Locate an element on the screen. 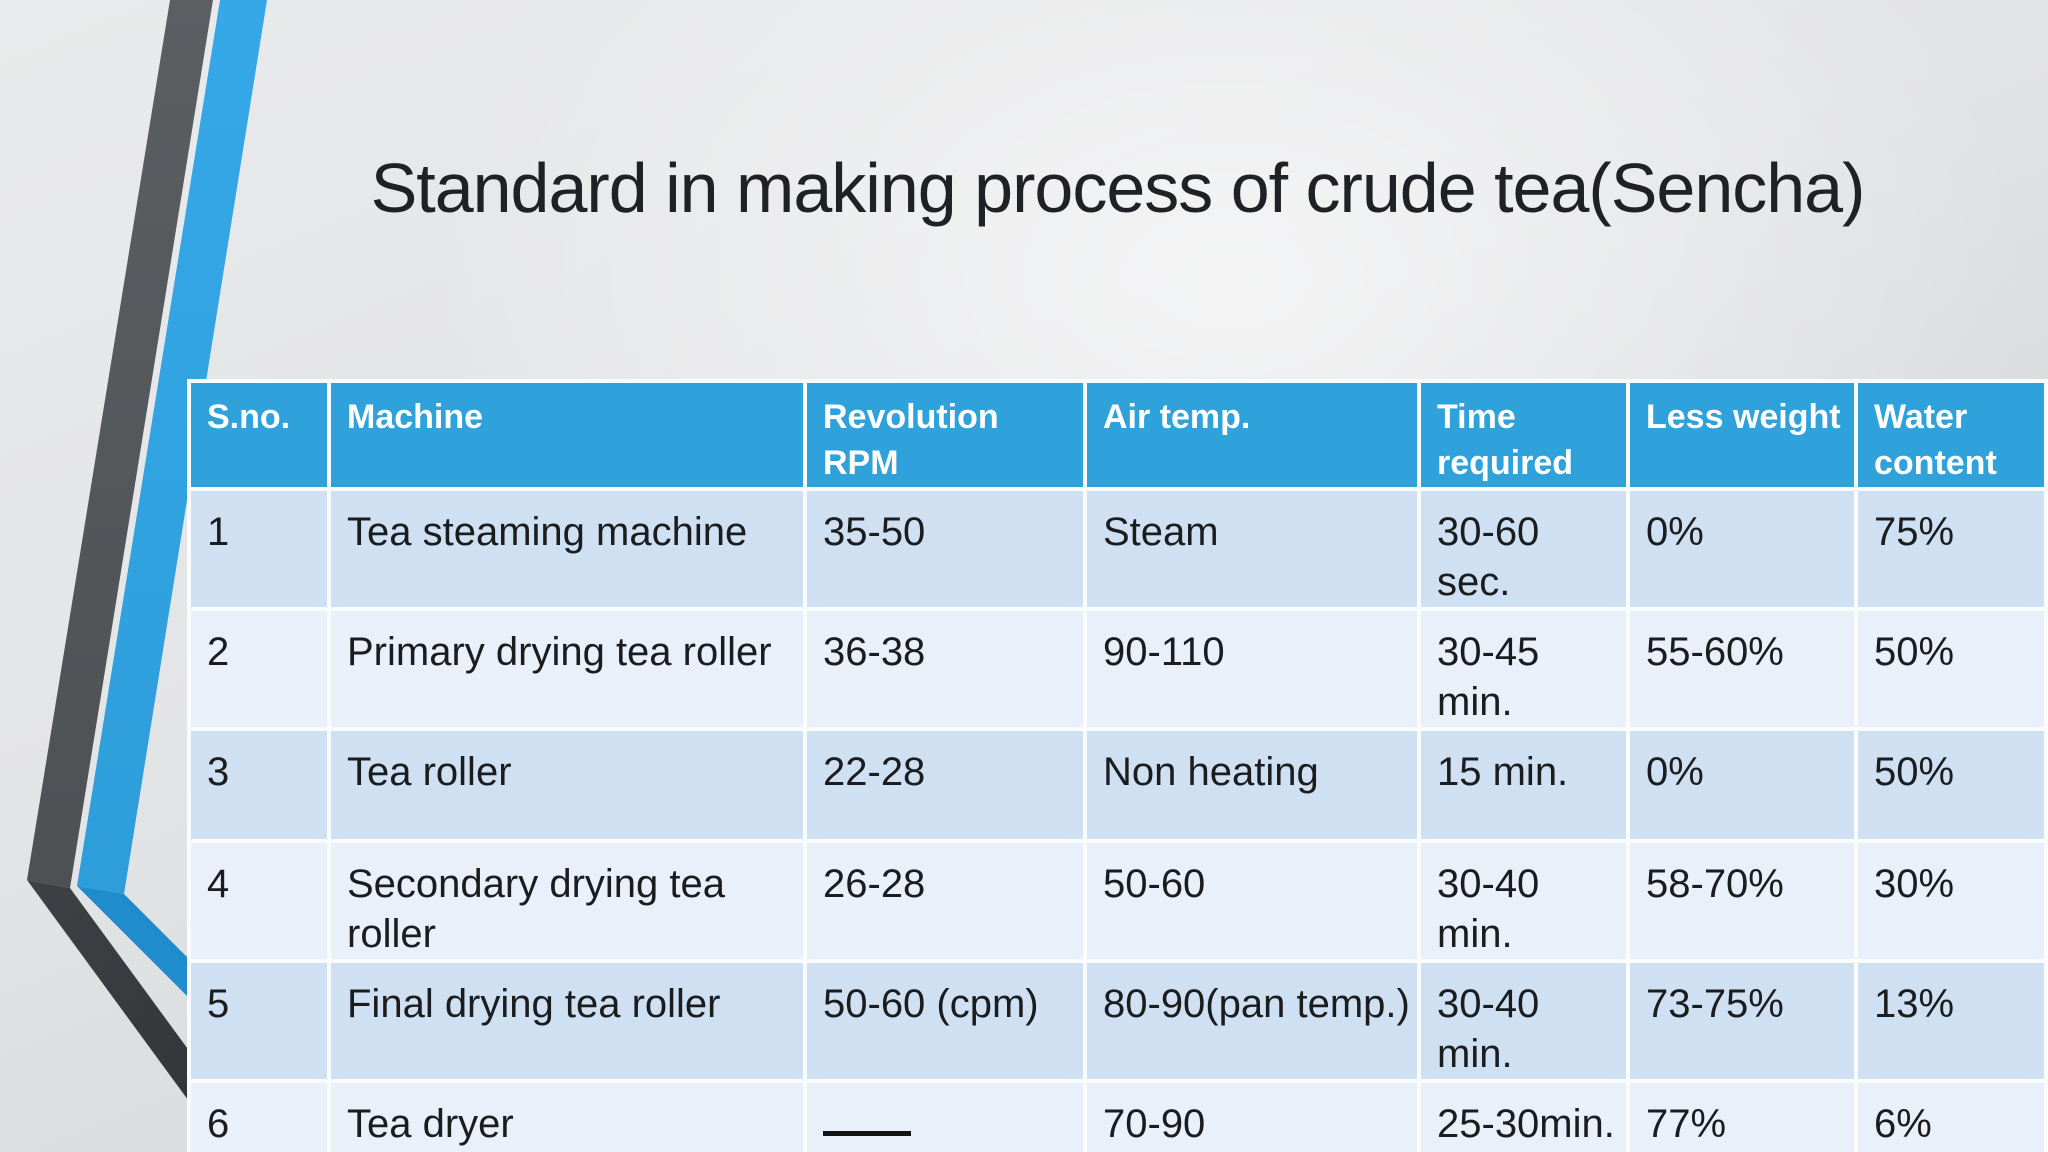 The width and height of the screenshot is (2048, 1152). table-cell: Final drying tea roller is located at coordinates (567, 1021).